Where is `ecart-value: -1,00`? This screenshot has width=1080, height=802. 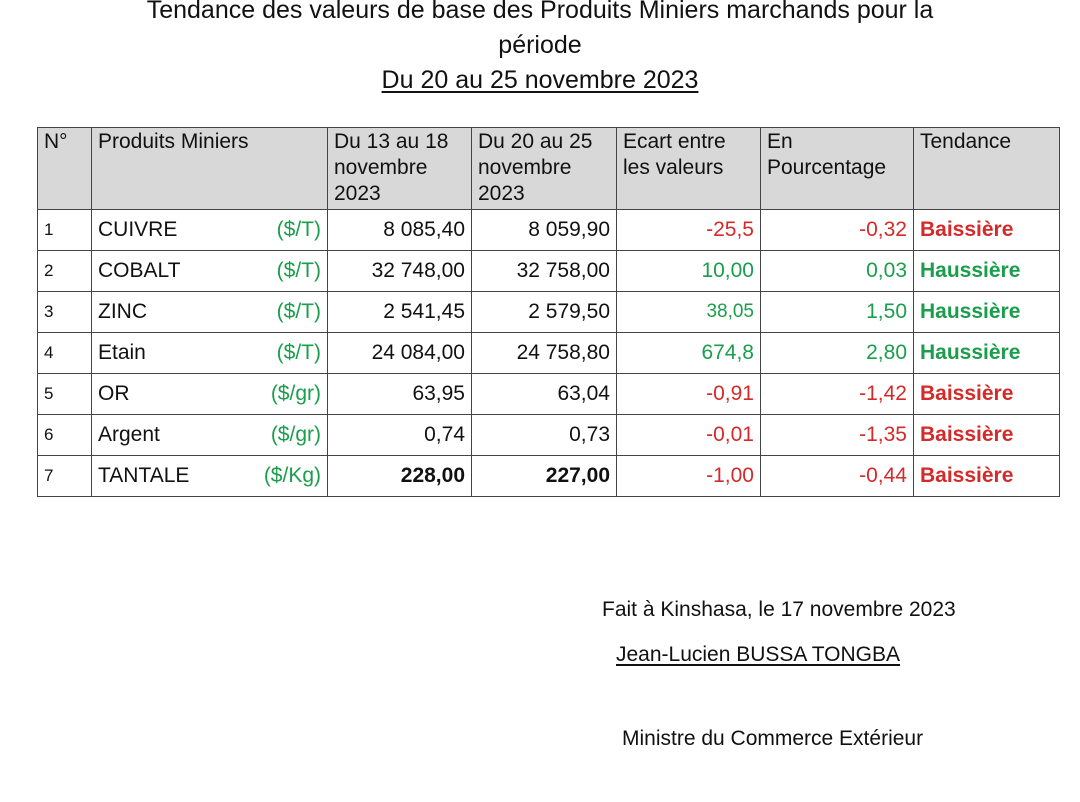
ecart-value: -1,00 is located at coordinates (688, 476).